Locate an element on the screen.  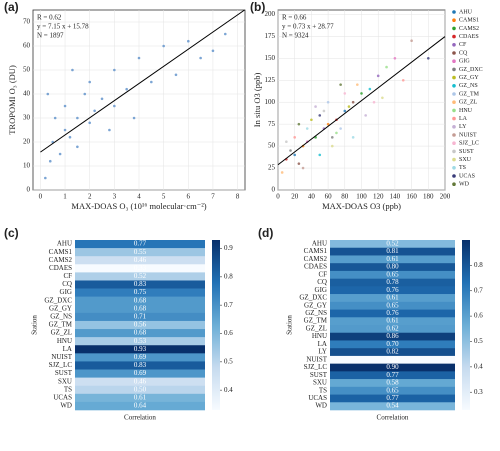
cell-label: 0.65 is located at coordinates (392, 390).